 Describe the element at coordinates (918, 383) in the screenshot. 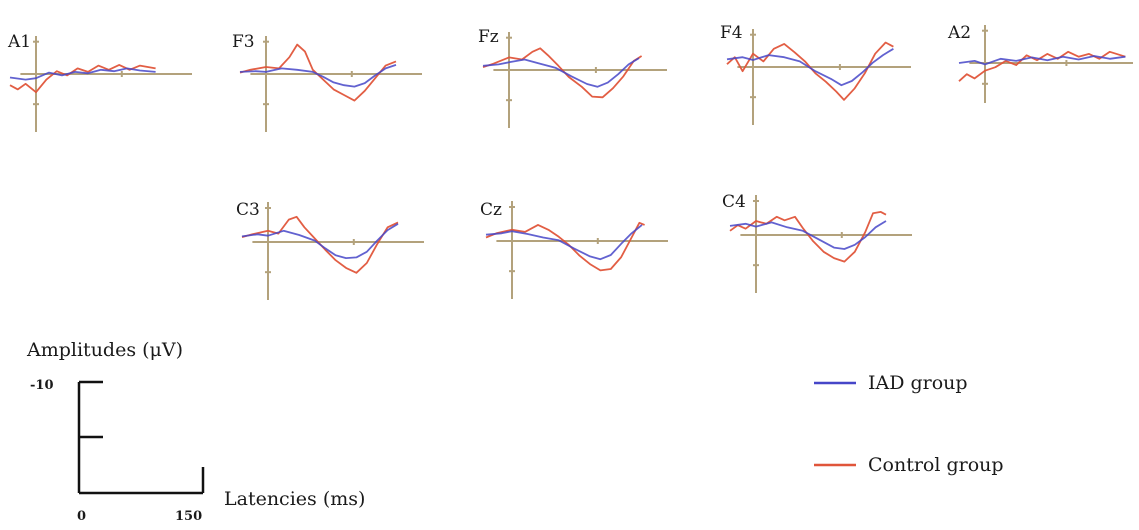

I see `legend-label-iad: IAD group` at that location.